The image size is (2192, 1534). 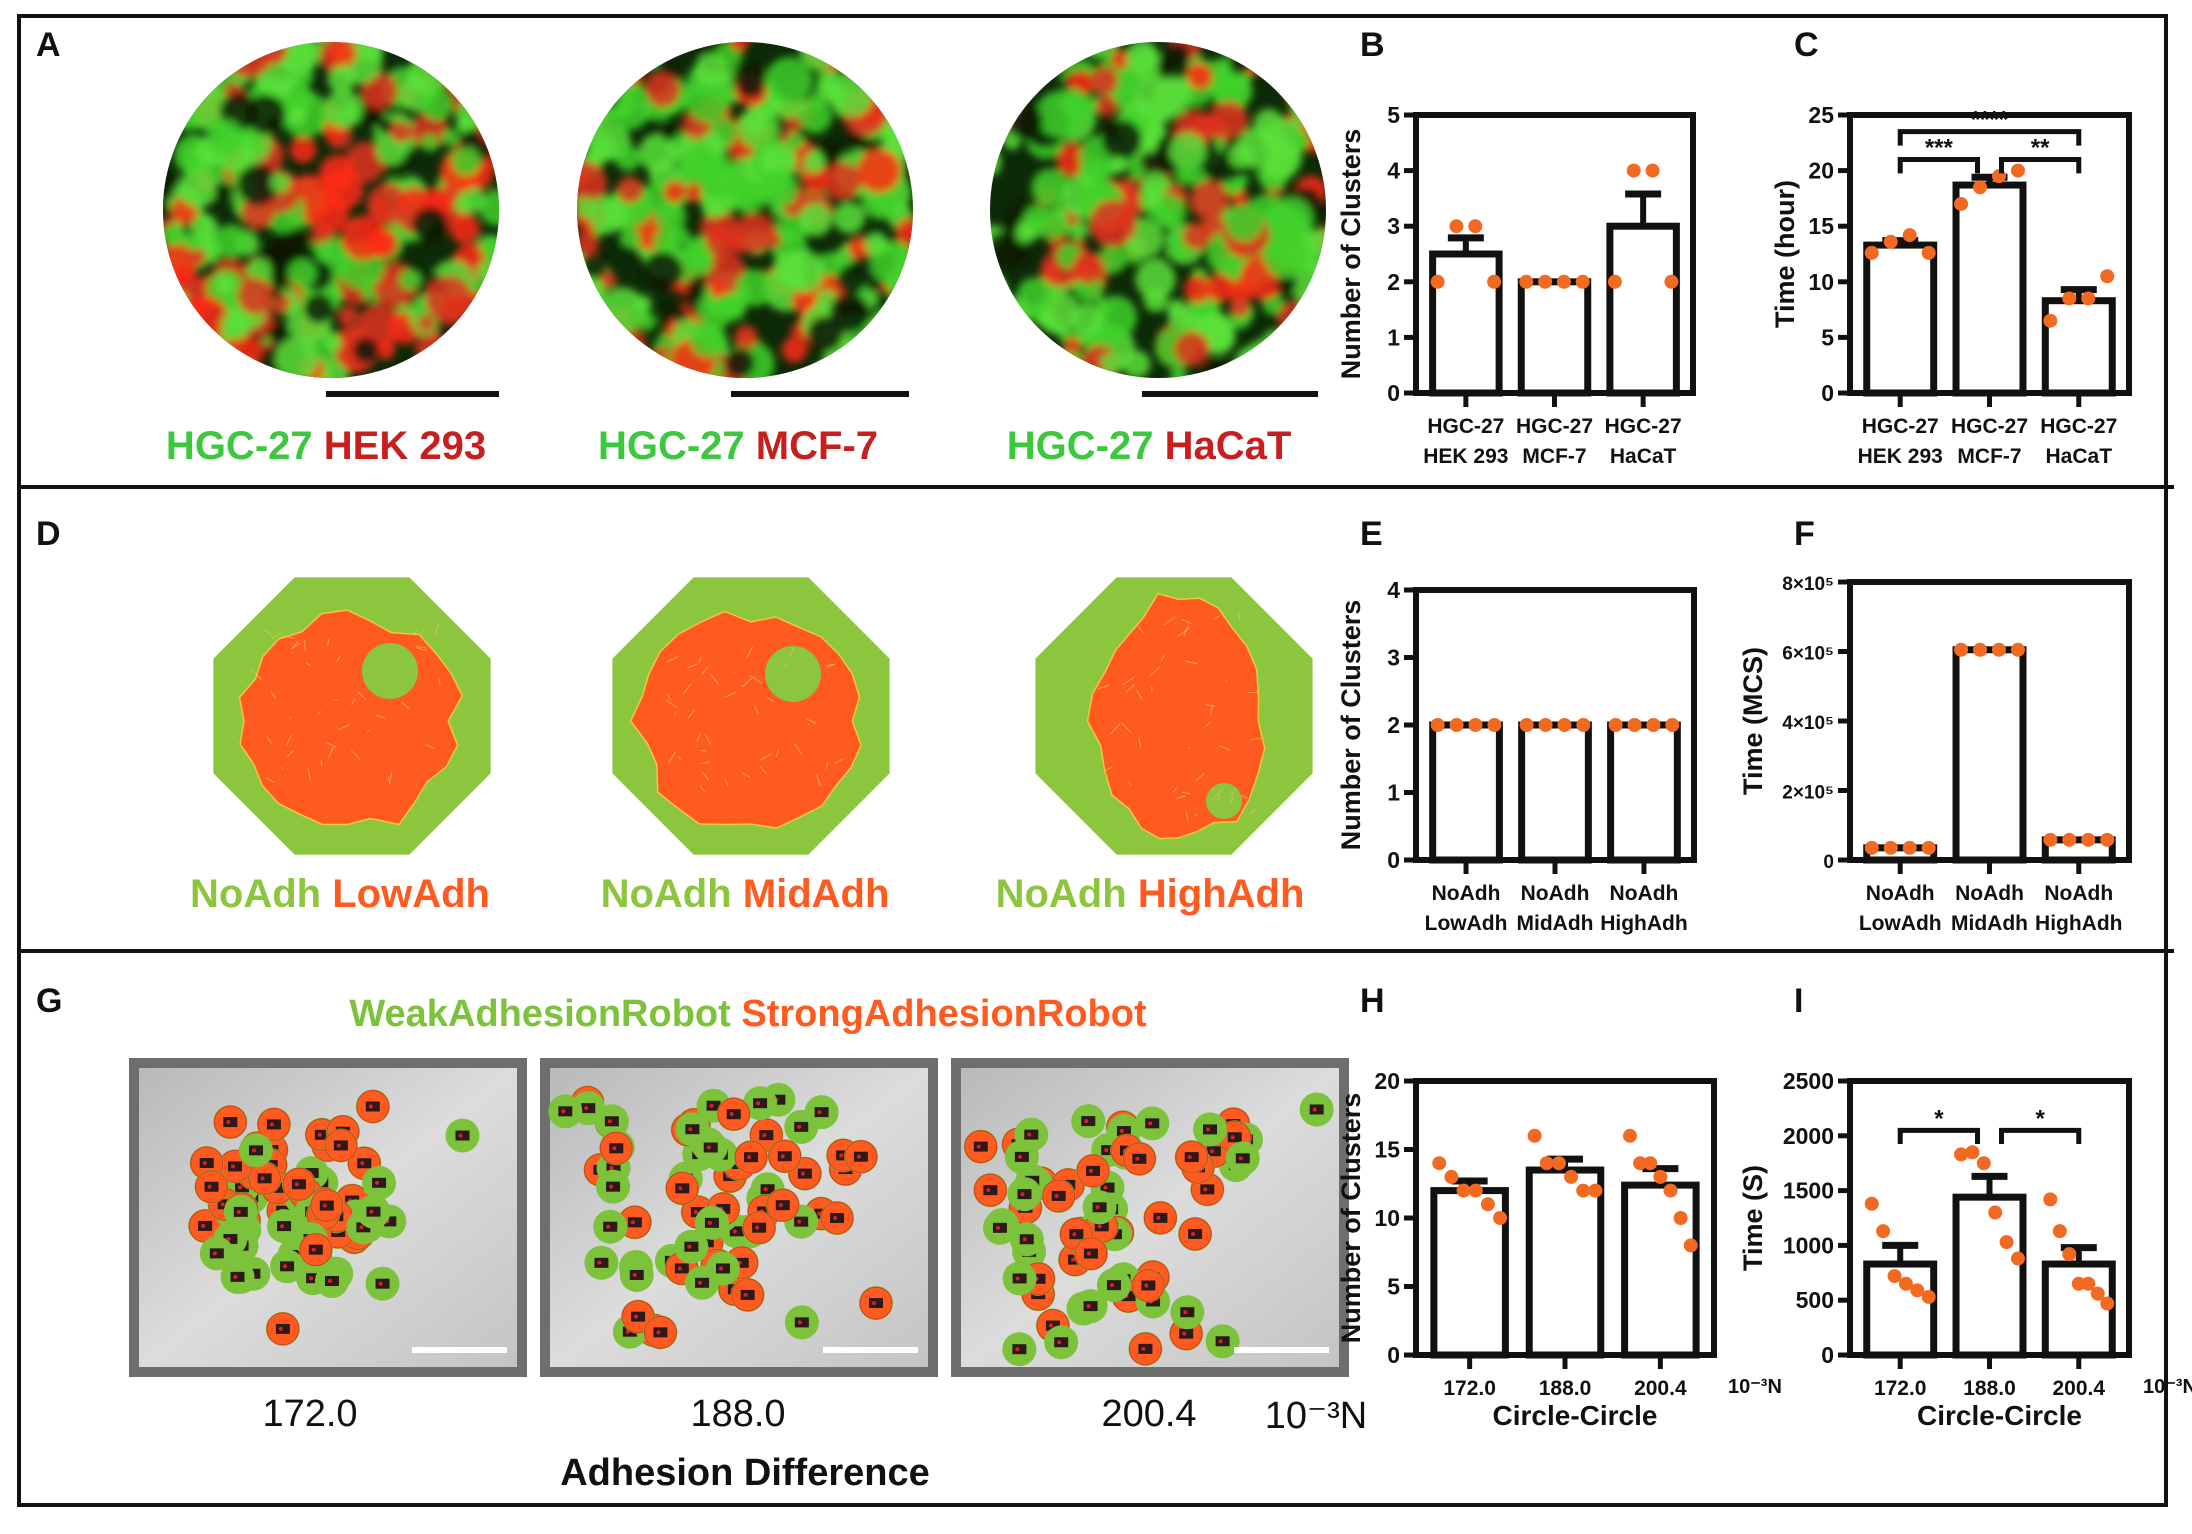 I want to click on y-tick-label: 5, so click(x=1393, y=115).